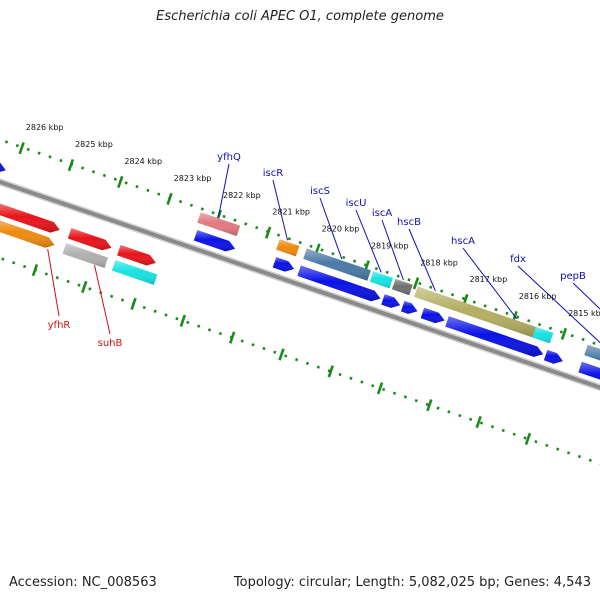  I want to click on gene-label-iscA: iscA, so click(388, 244).